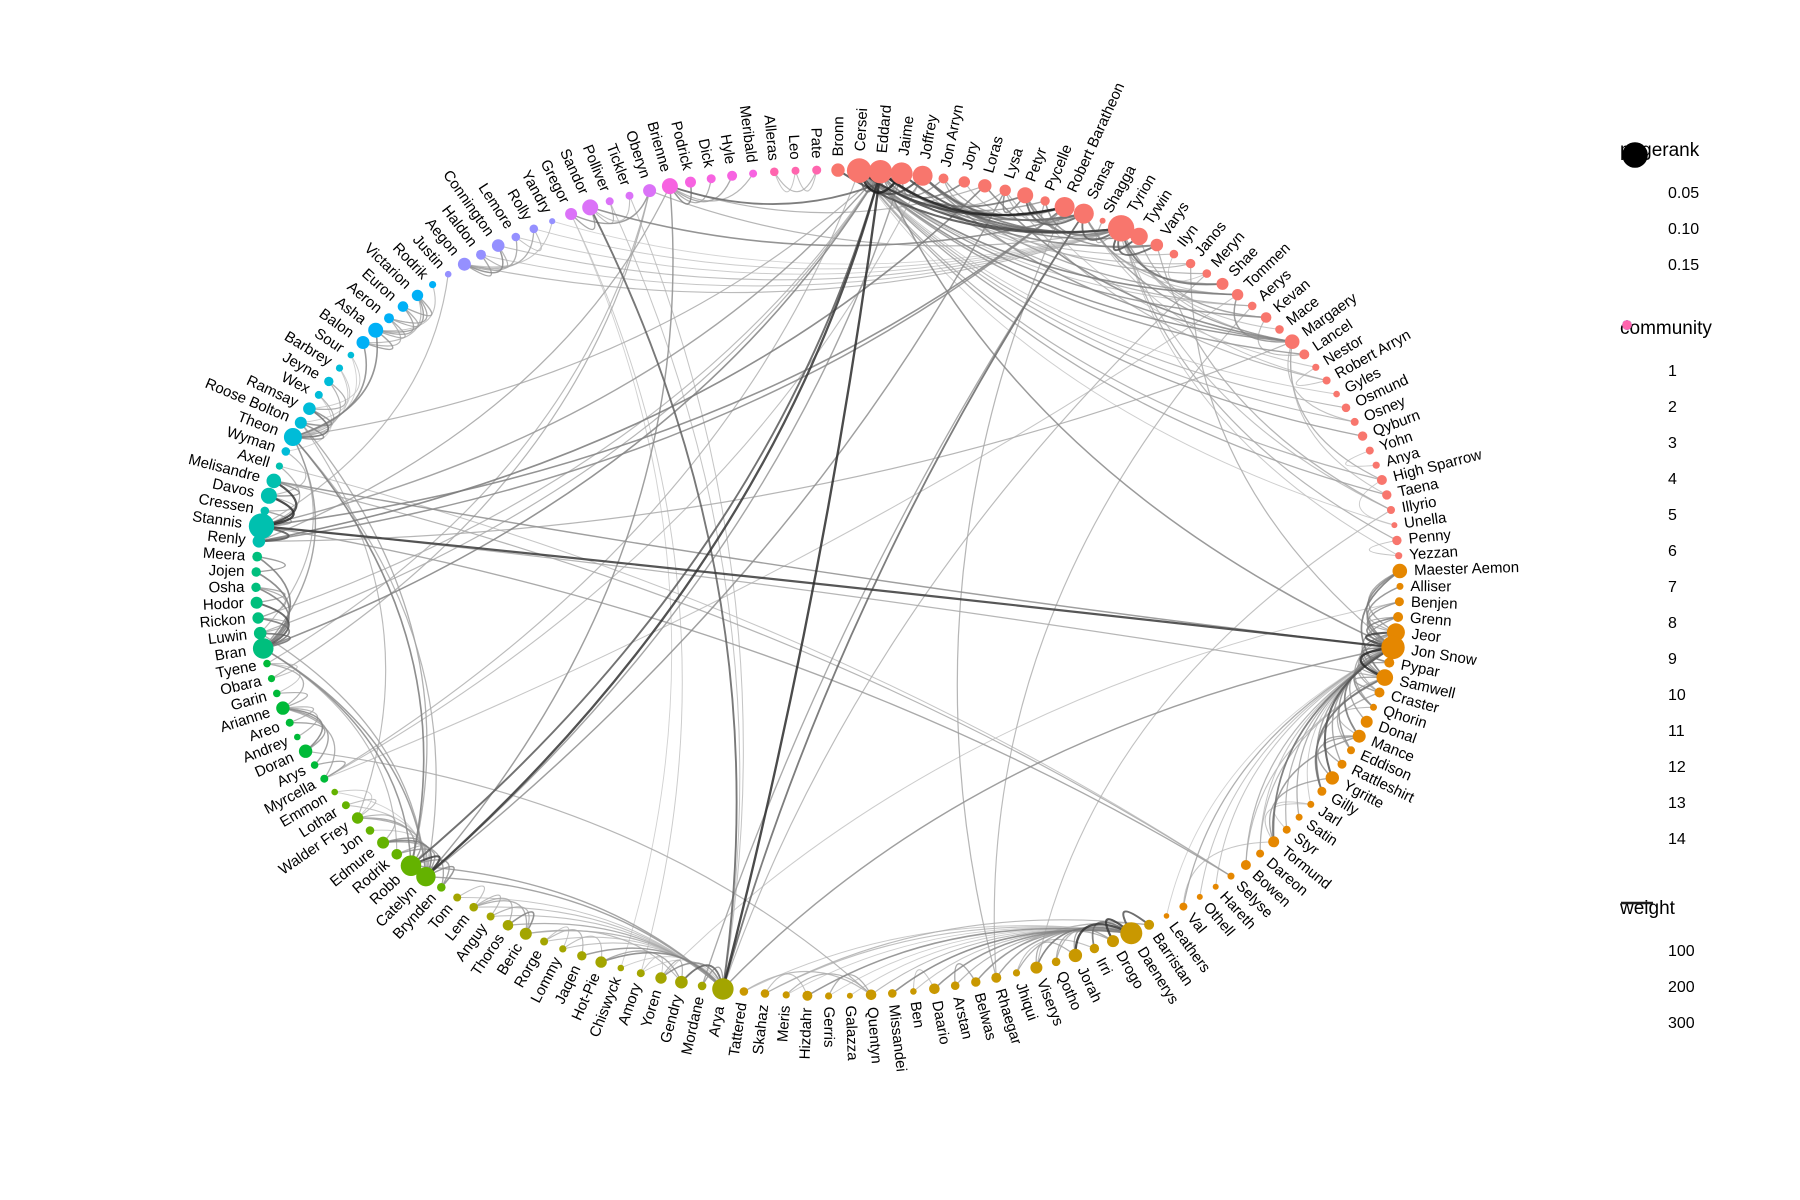  Describe the element at coordinates (640, 973) in the screenshot. I see `node-amory` at that location.